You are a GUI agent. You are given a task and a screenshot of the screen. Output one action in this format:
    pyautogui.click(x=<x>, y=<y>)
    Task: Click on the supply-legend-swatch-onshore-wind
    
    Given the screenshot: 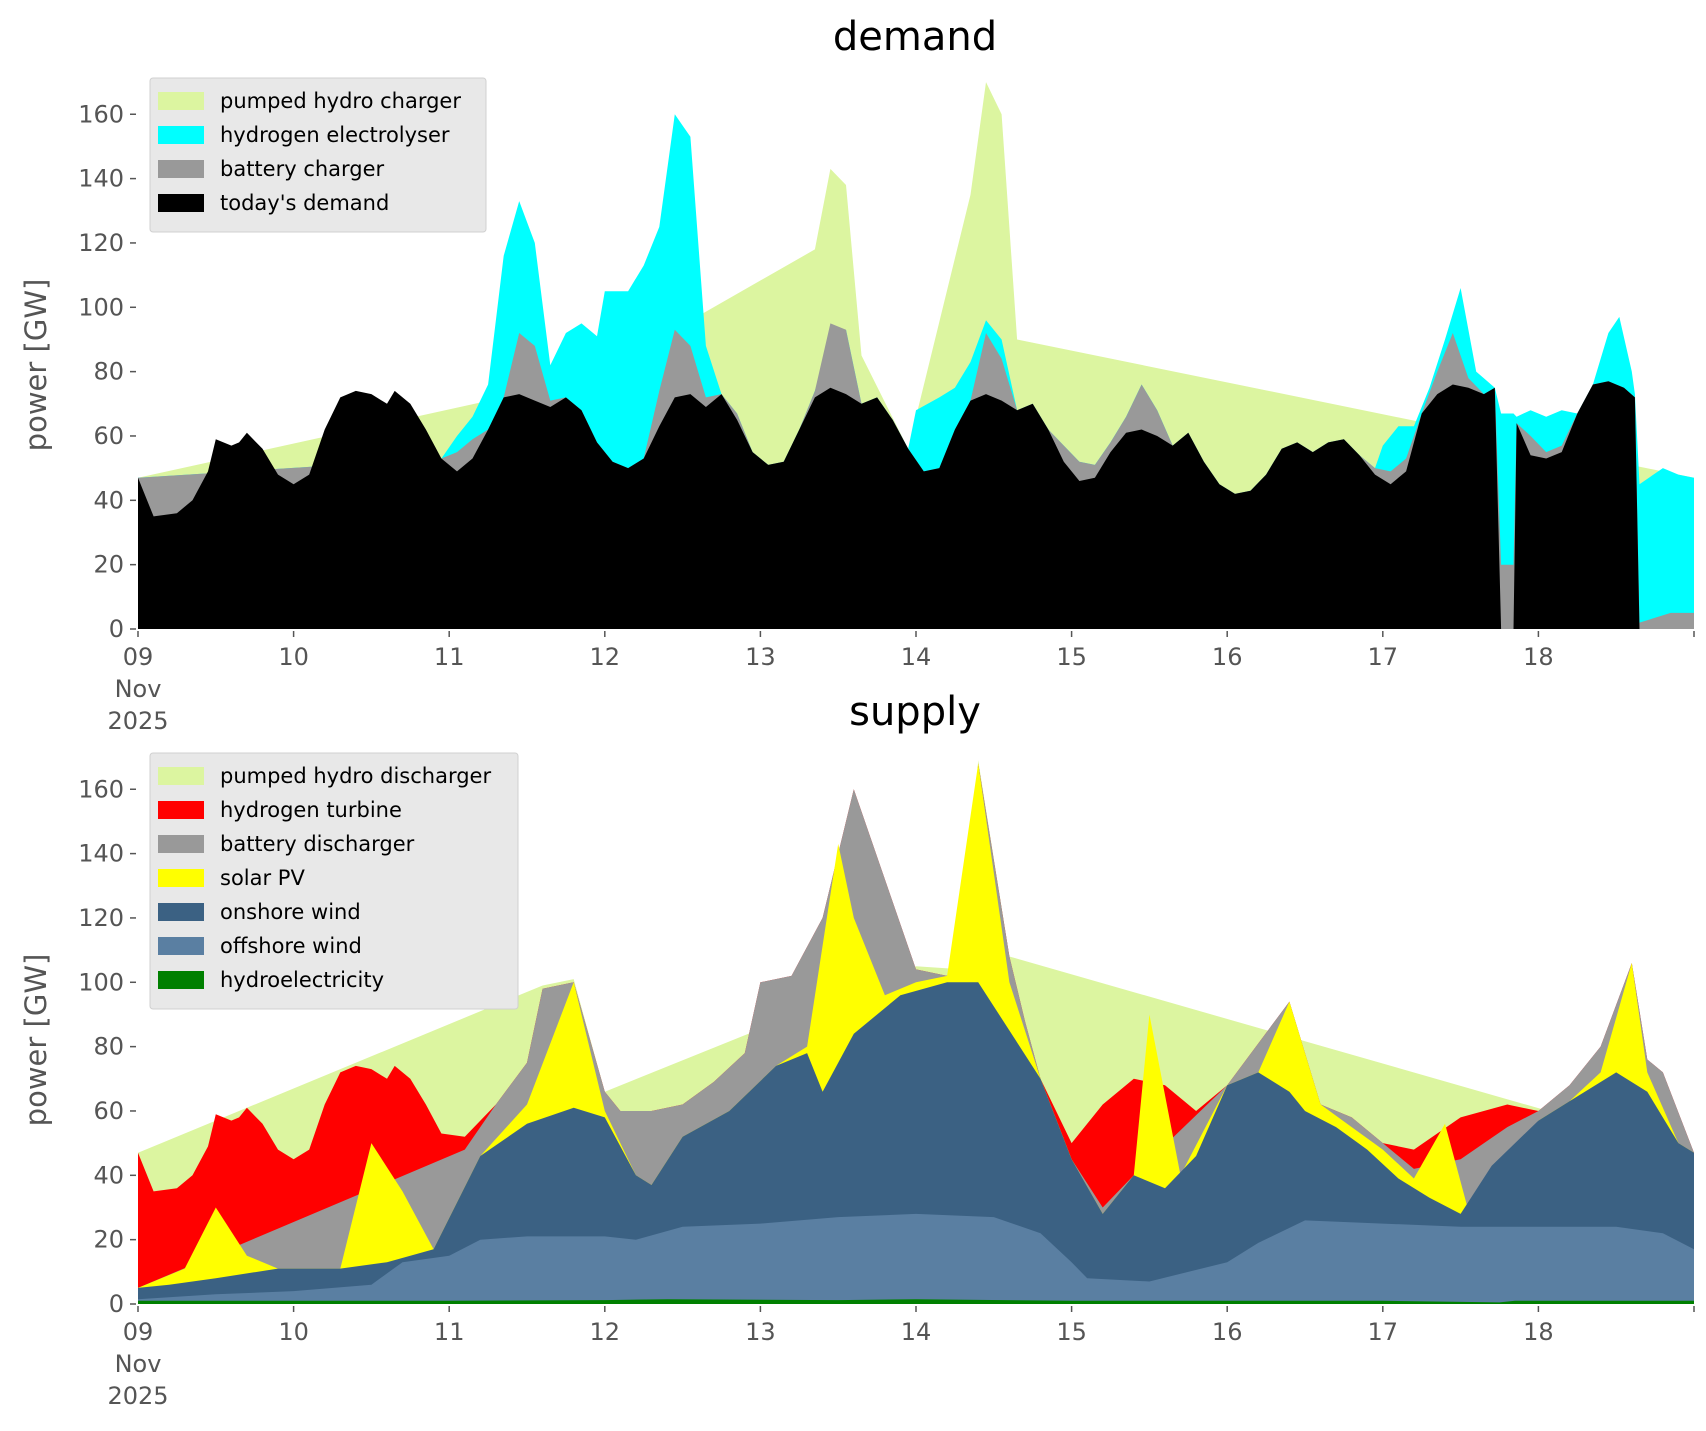 What is the action you would take?
    pyautogui.click(x=181, y=912)
    